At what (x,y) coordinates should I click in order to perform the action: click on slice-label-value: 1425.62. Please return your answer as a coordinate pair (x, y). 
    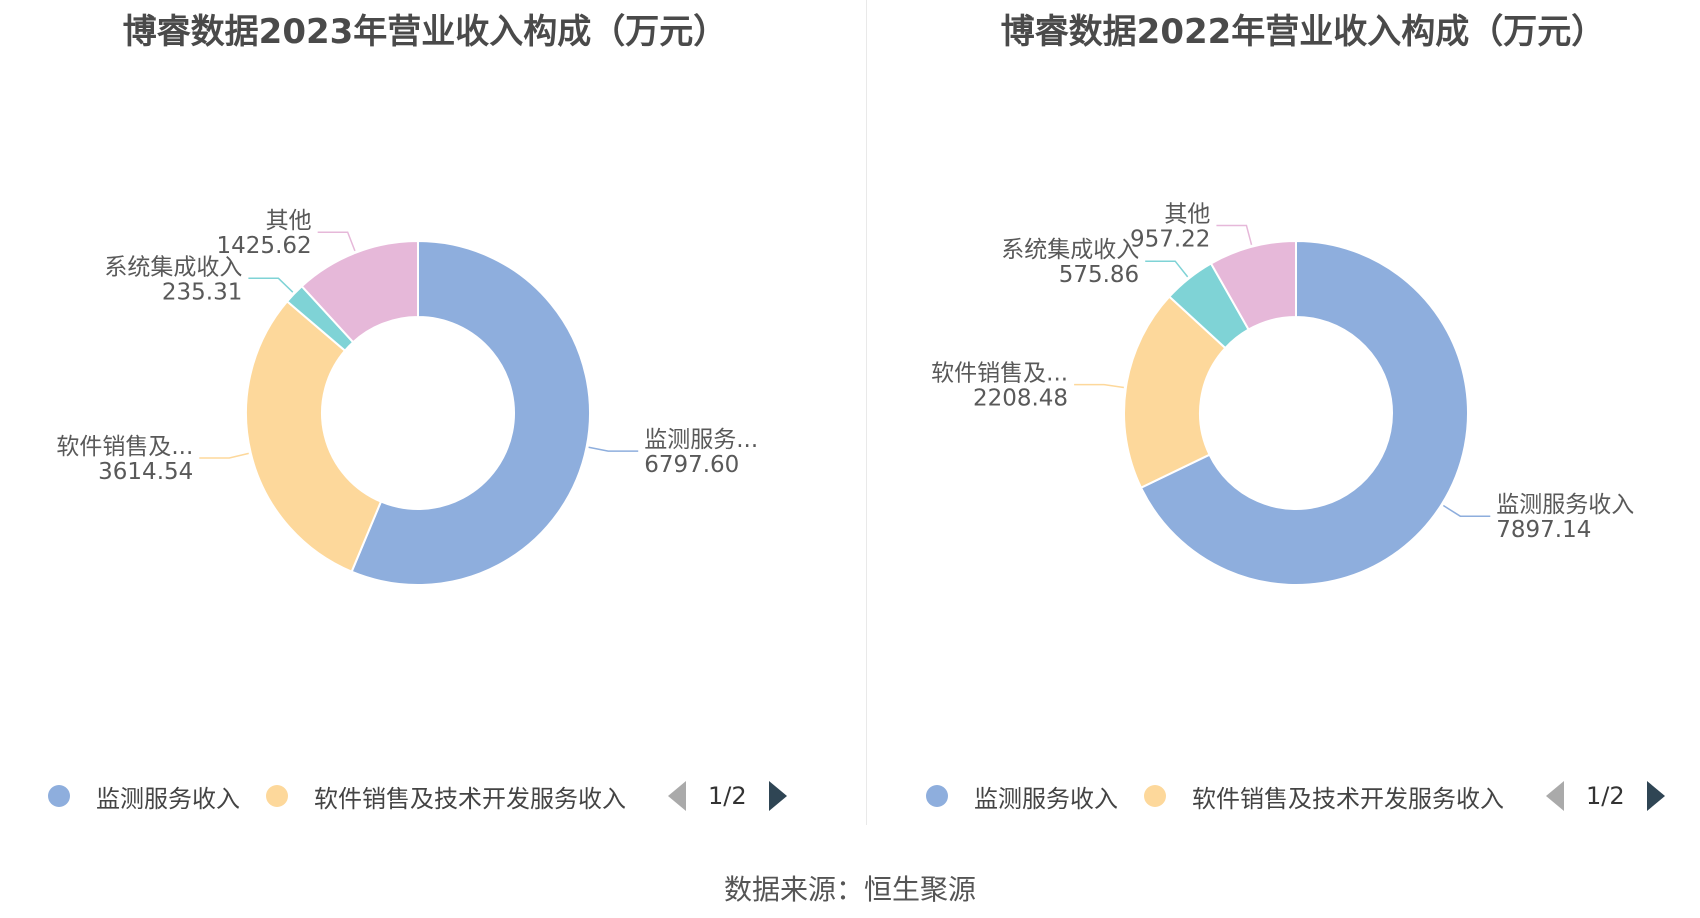
    Looking at the image, I should click on (264, 246).